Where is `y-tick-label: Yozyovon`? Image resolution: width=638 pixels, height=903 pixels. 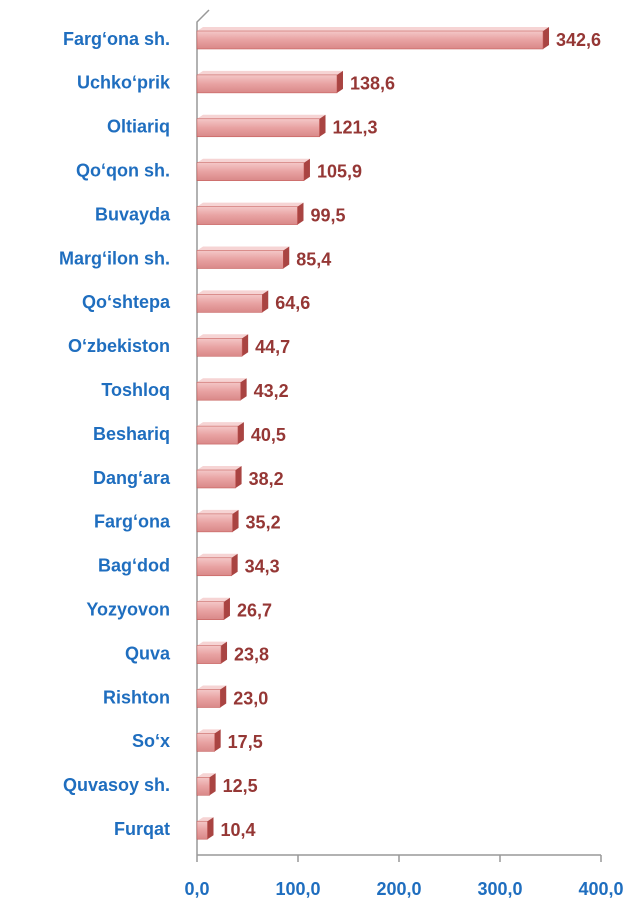
y-tick-label: Yozyovon is located at coordinates (128, 609).